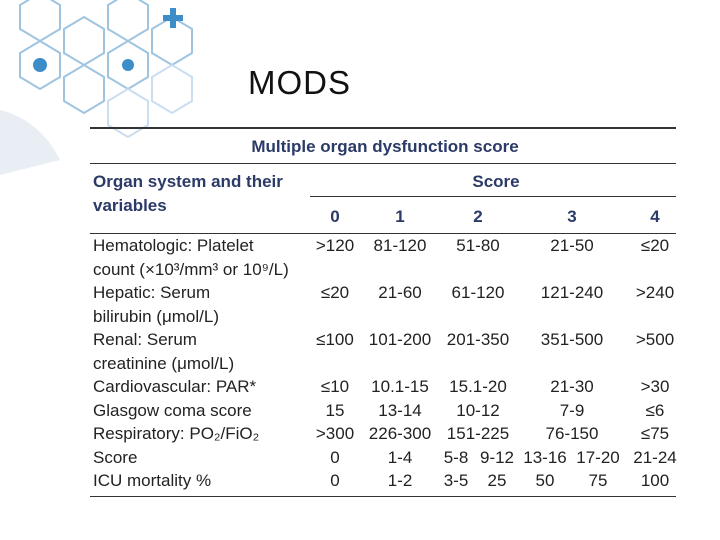  I want to click on cell: 21-50, so click(572, 245).